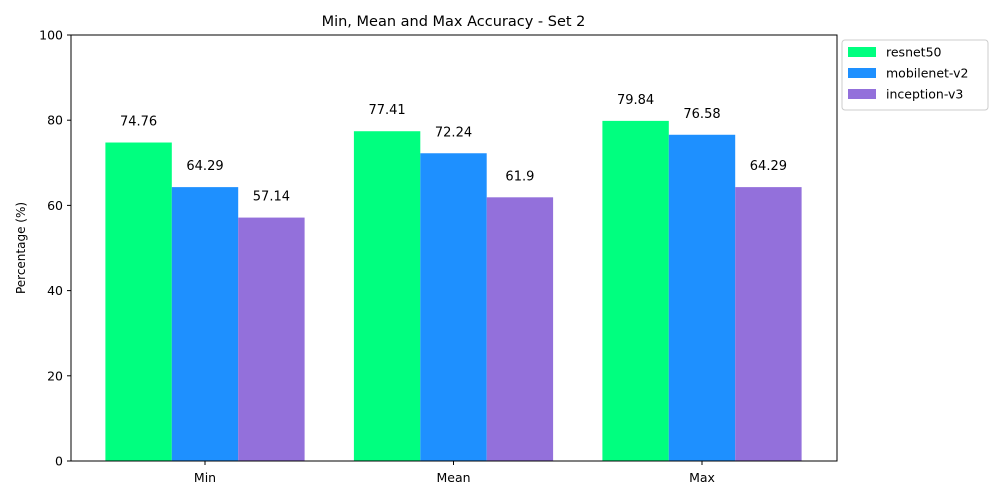 This screenshot has width=1000, height=500. Describe the element at coordinates (453, 477) in the screenshot. I see `x-tick-label-mean: Mean` at that location.